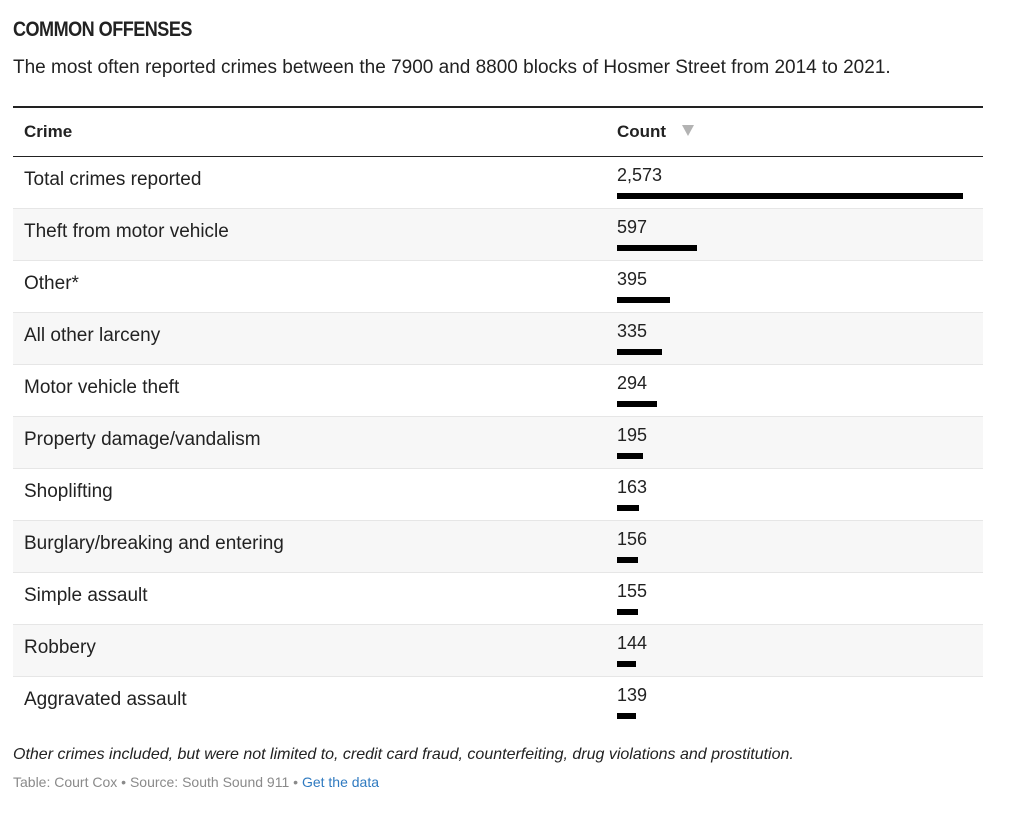 The width and height of the screenshot is (1036, 828). I want to click on count-cell: 597, so click(797, 237).